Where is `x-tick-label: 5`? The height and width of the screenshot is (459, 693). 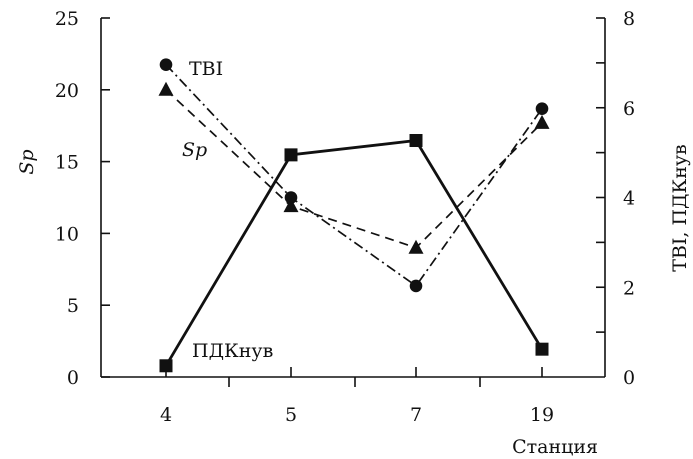 x-tick-label: 5 is located at coordinates (291, 415).